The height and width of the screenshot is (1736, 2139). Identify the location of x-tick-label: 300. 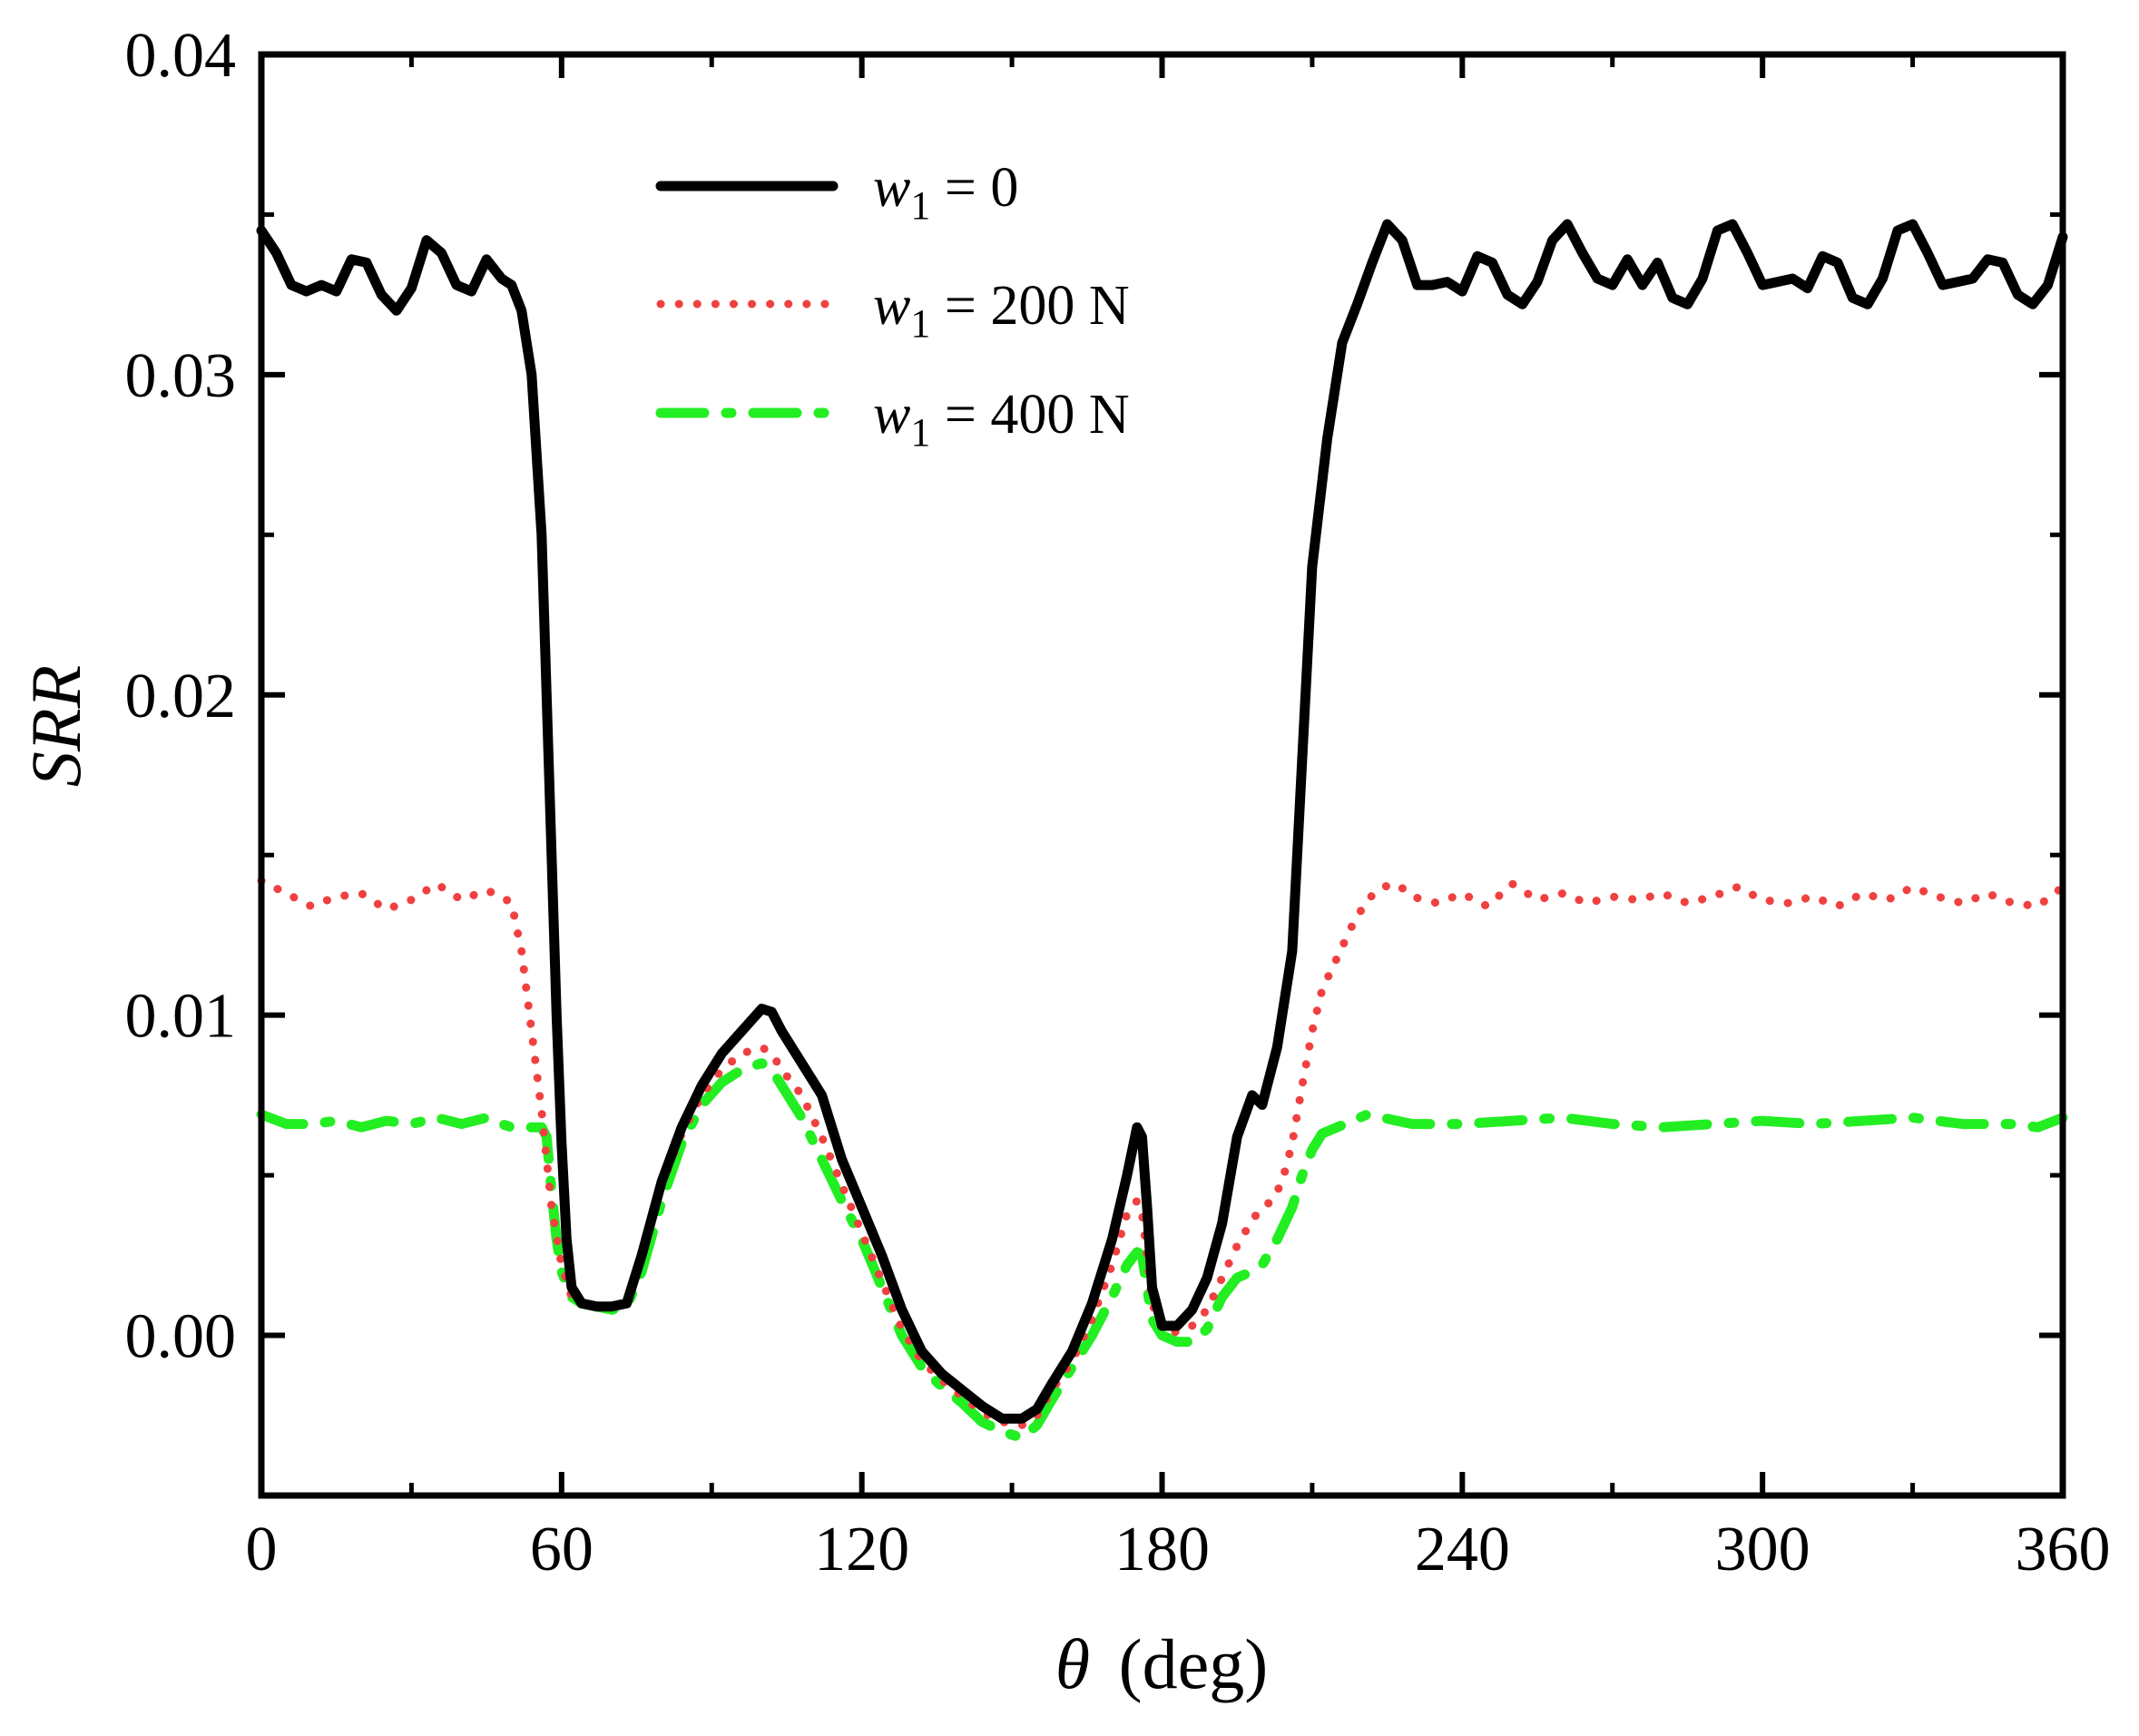
(1762, 1549).